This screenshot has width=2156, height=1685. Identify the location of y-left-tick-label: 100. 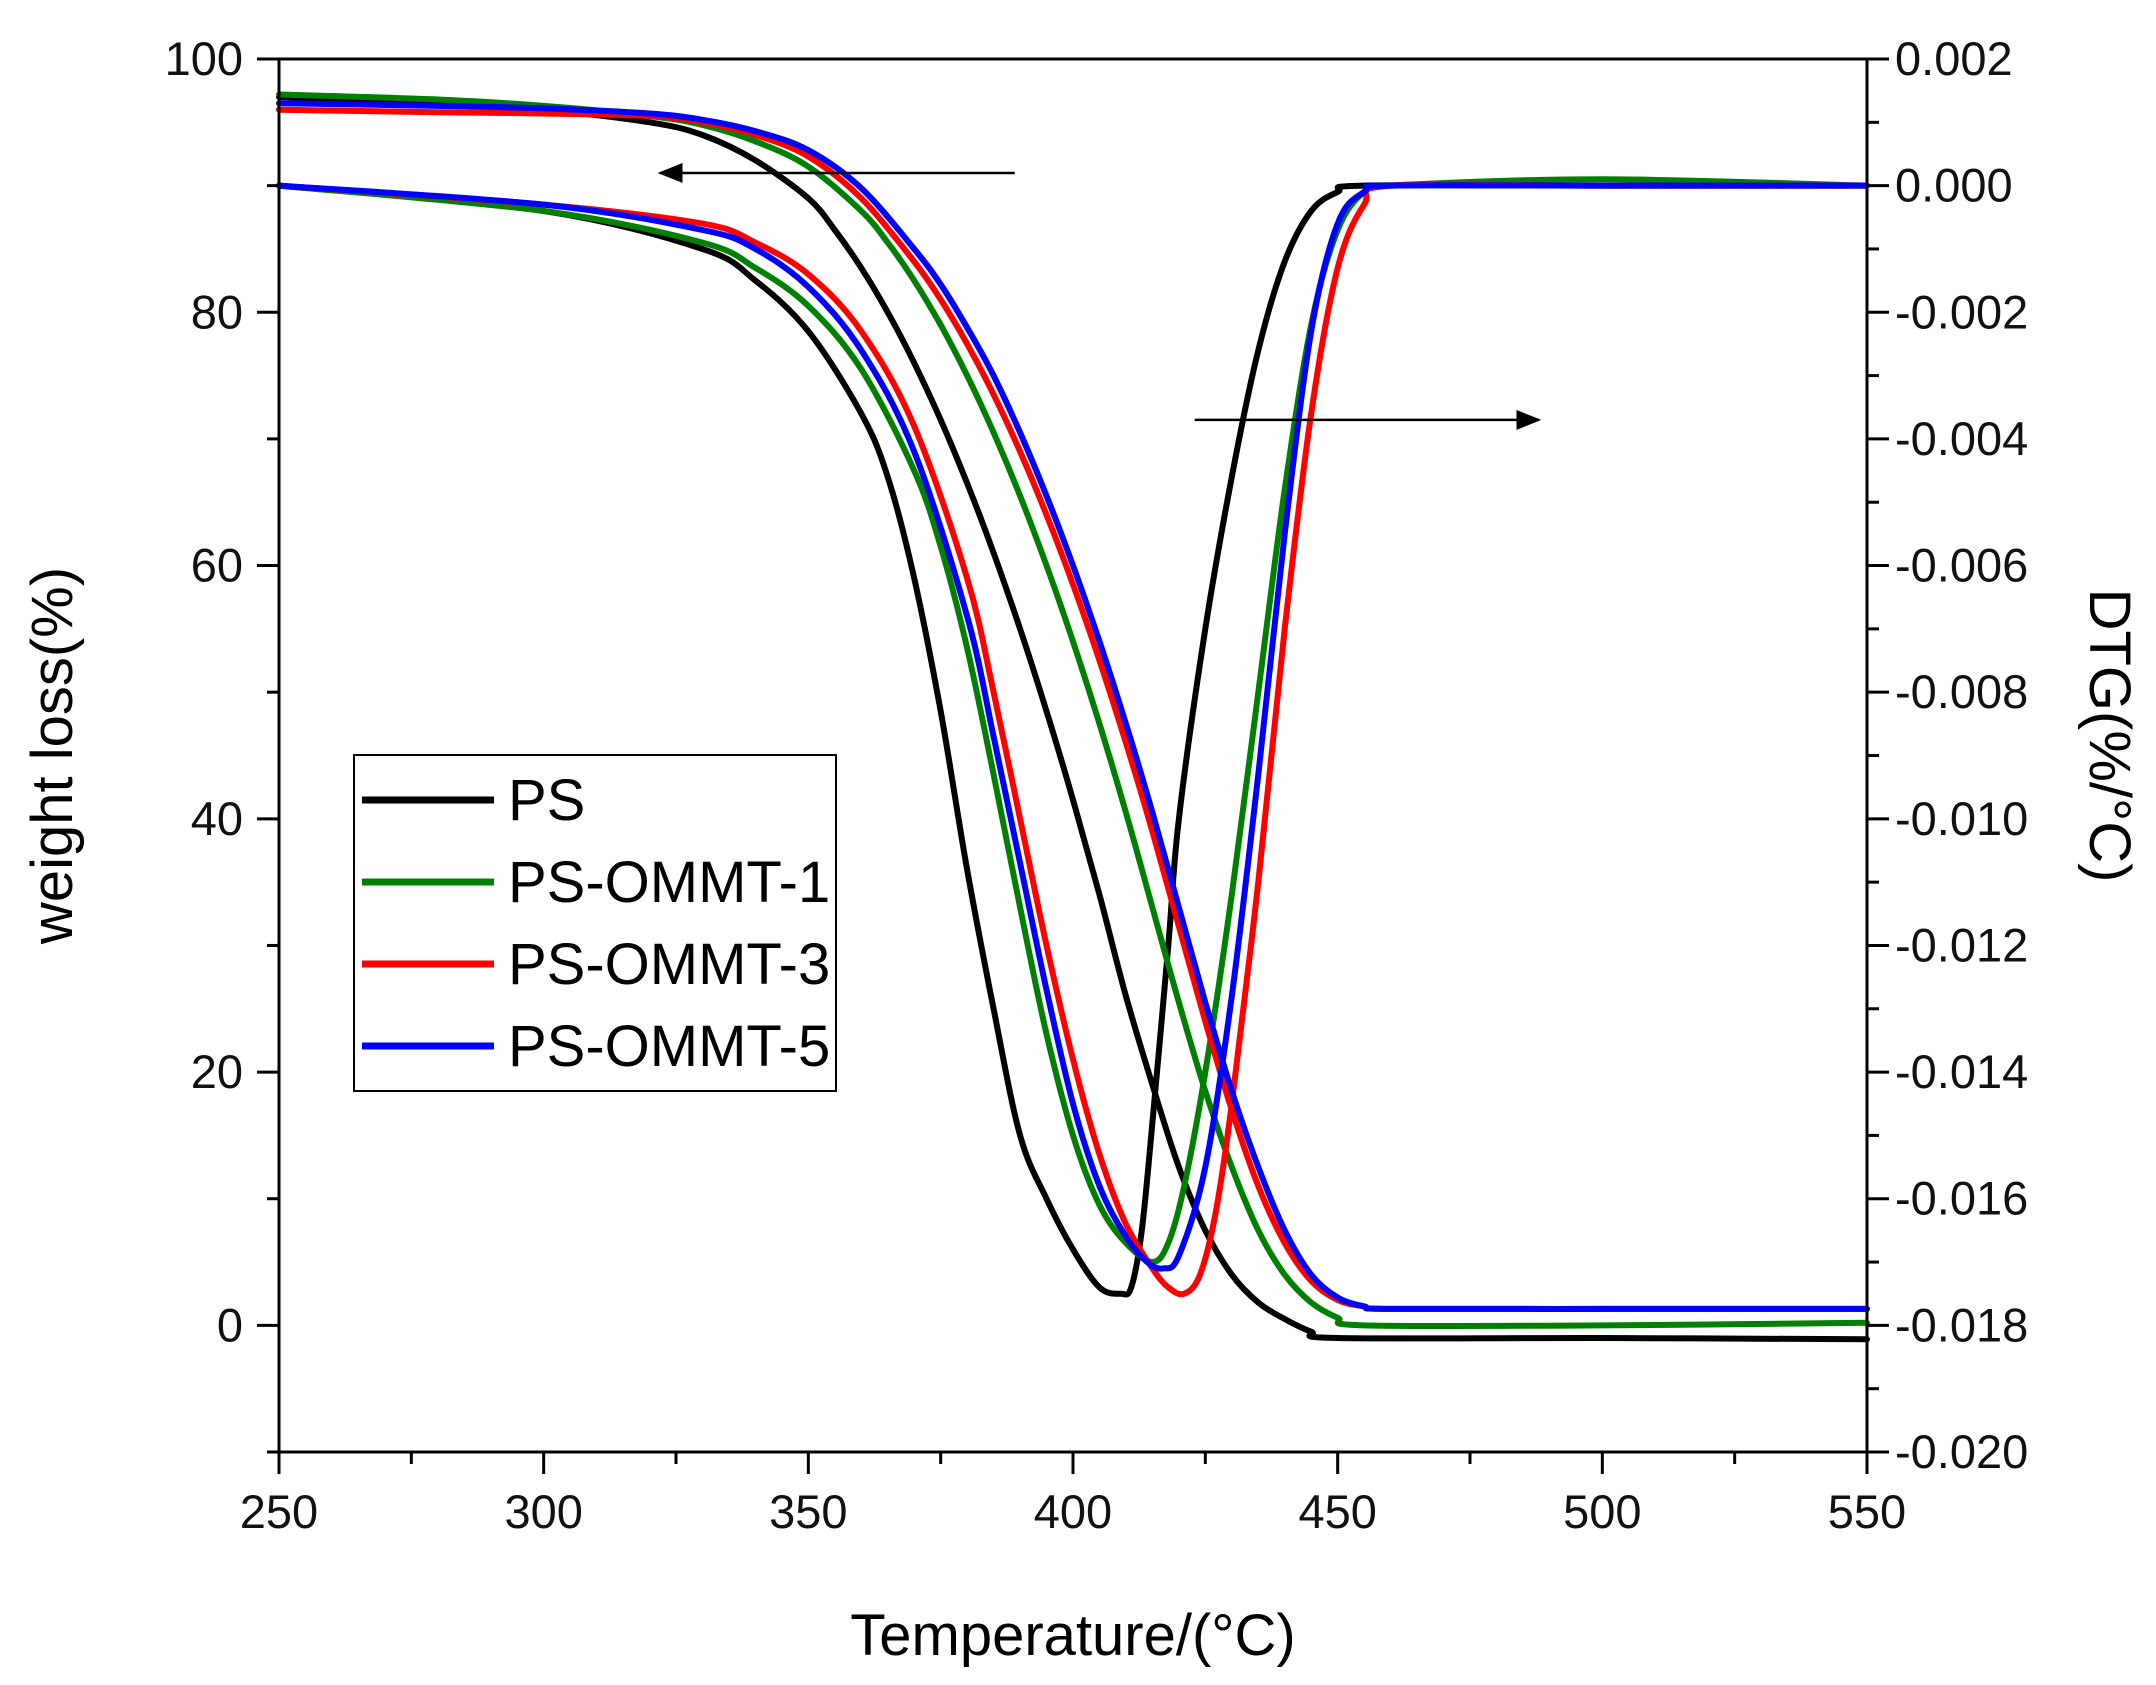
(204, 58).